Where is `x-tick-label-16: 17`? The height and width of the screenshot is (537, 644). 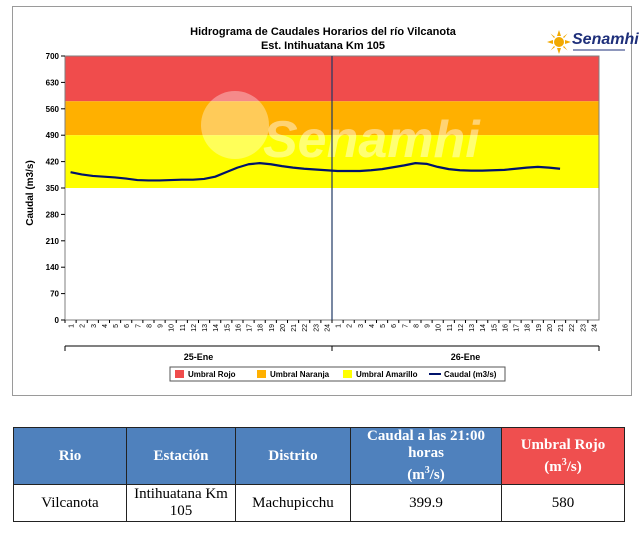 x-tick-label-16: 17 is located at coordinates (250, 328).